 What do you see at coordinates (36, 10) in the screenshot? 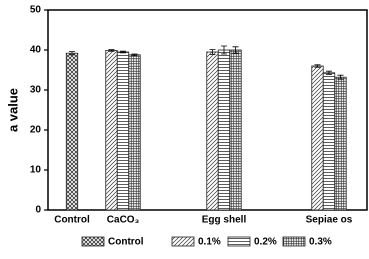
I see `y-tick-label: 50` at bounding box center [36, 10].